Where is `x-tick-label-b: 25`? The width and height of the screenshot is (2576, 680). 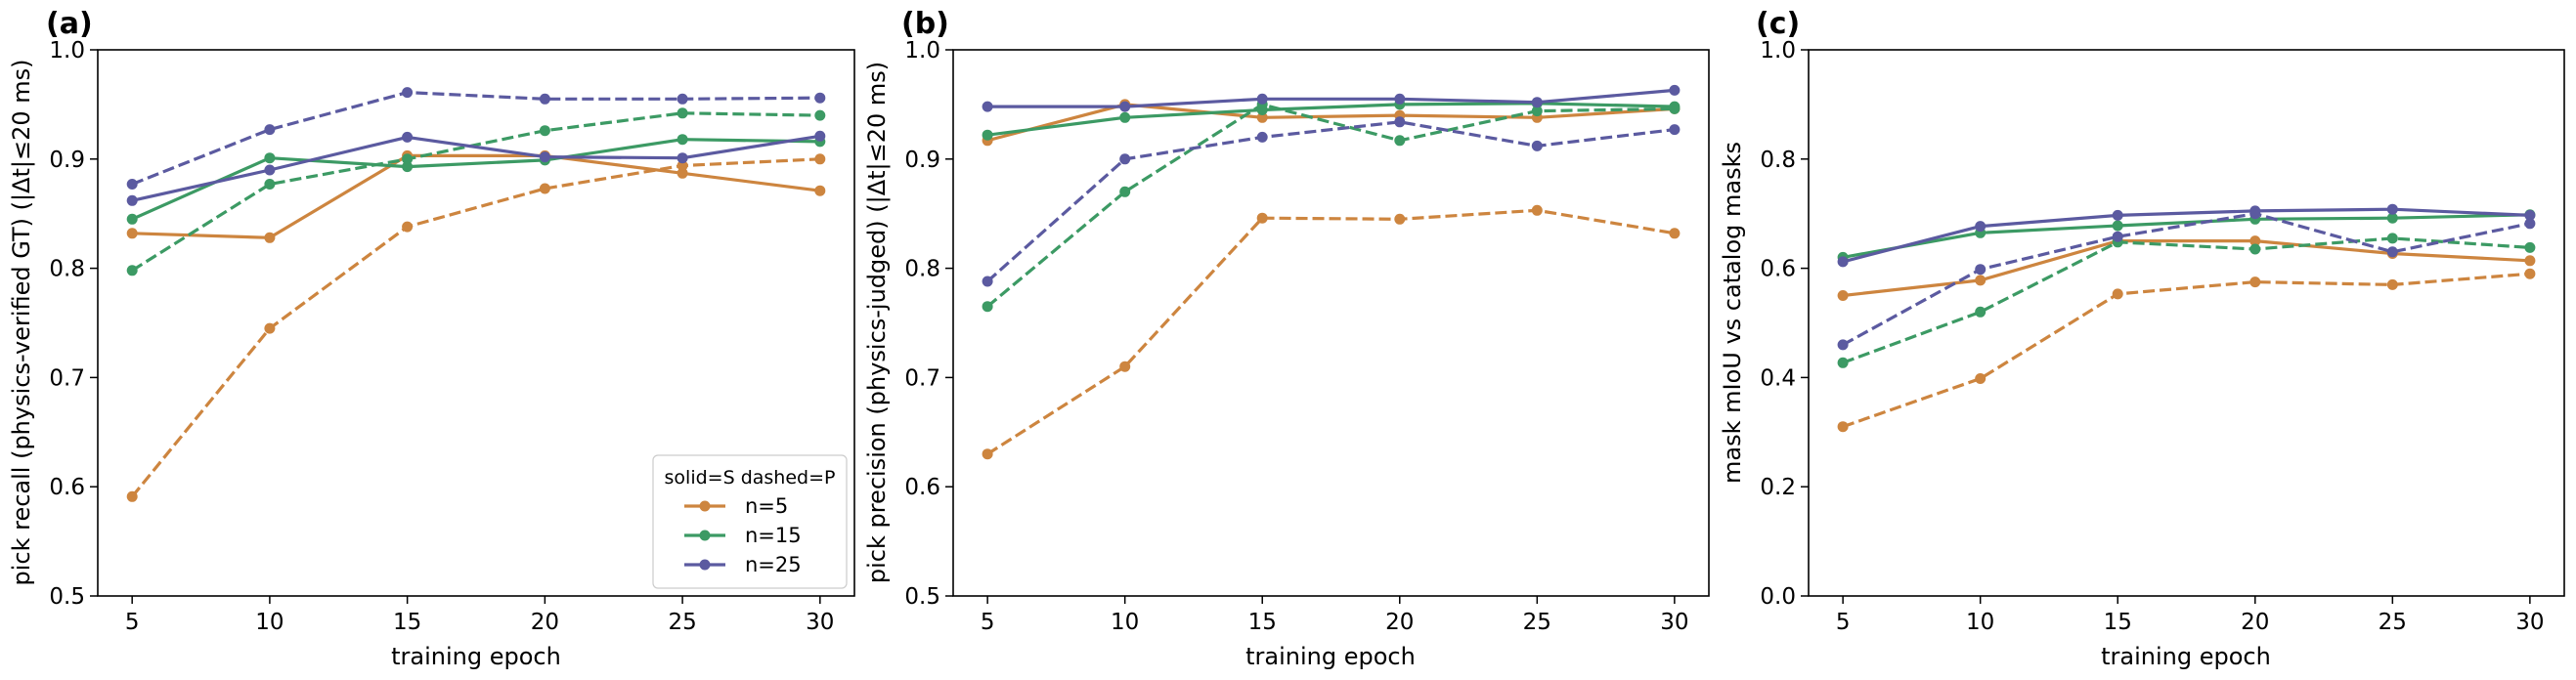
x-tick-label-b: 25 is located at coordinates (1537, 622).